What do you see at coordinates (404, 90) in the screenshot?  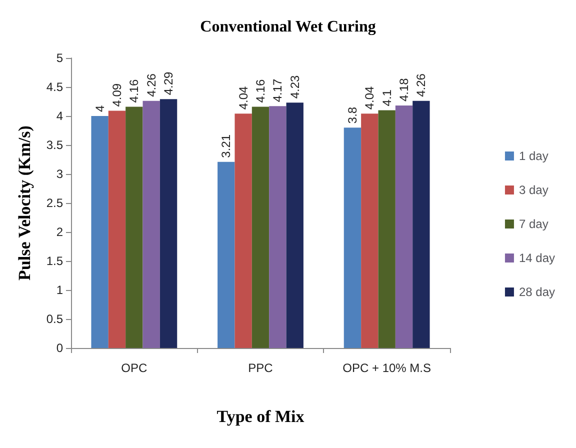 I see `data-label: 4.18` at bounding box center [404, 90].